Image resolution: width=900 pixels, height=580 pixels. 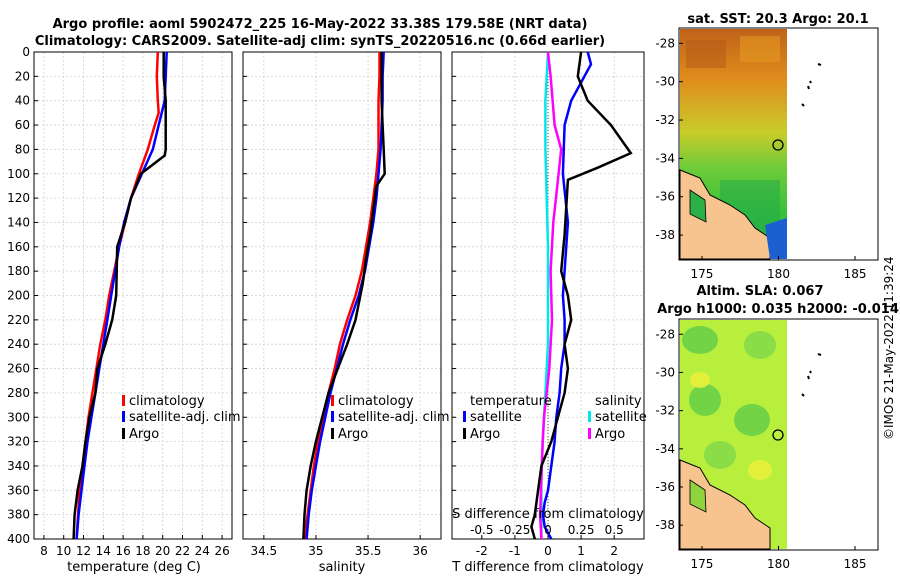 I want to click on legend-temperature-title: temperature, so click(x=511, y=401).